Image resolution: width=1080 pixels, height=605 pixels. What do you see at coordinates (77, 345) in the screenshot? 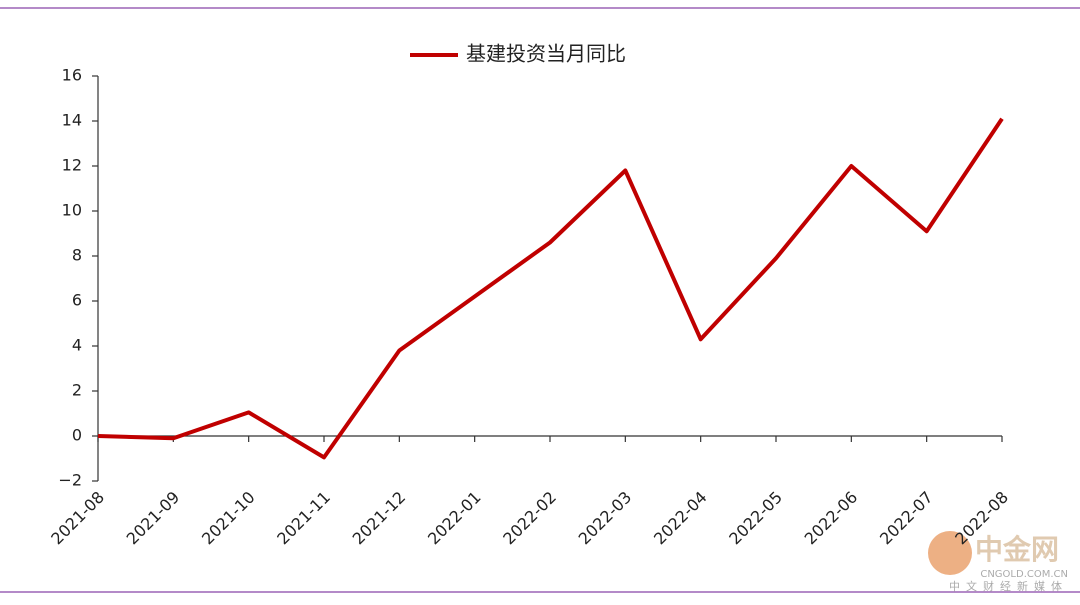
I see `y-tick-label: 4` at bounding box center [77, 345].